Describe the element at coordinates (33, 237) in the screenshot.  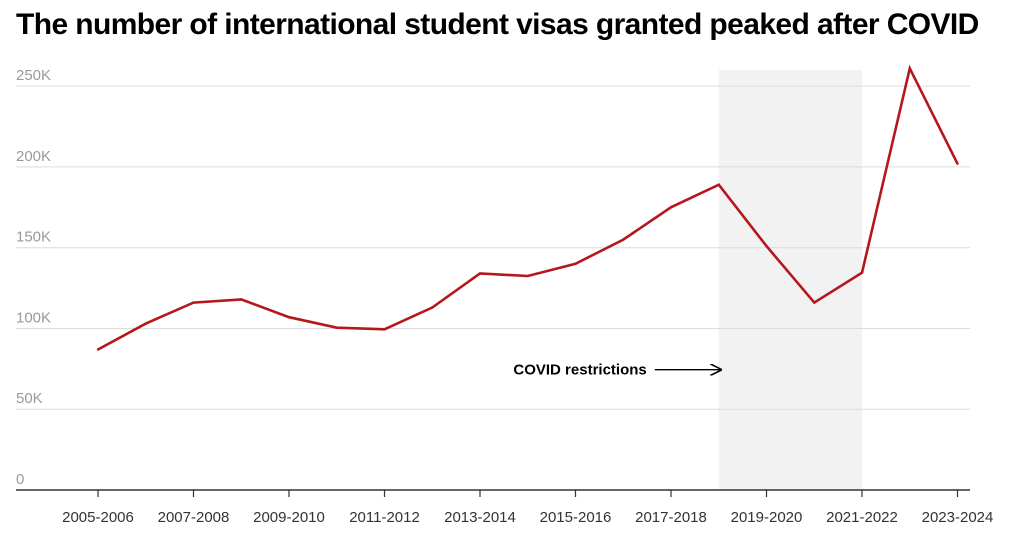
I see `y-tick-label: 150K` at that location.